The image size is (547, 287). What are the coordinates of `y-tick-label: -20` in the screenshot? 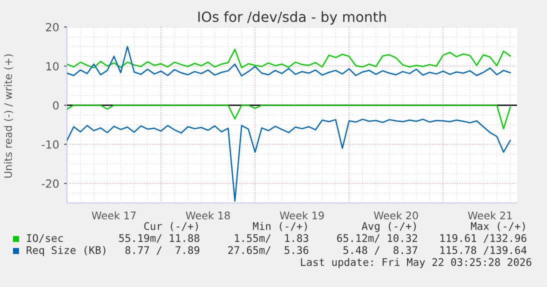 It's located at (50, 183).